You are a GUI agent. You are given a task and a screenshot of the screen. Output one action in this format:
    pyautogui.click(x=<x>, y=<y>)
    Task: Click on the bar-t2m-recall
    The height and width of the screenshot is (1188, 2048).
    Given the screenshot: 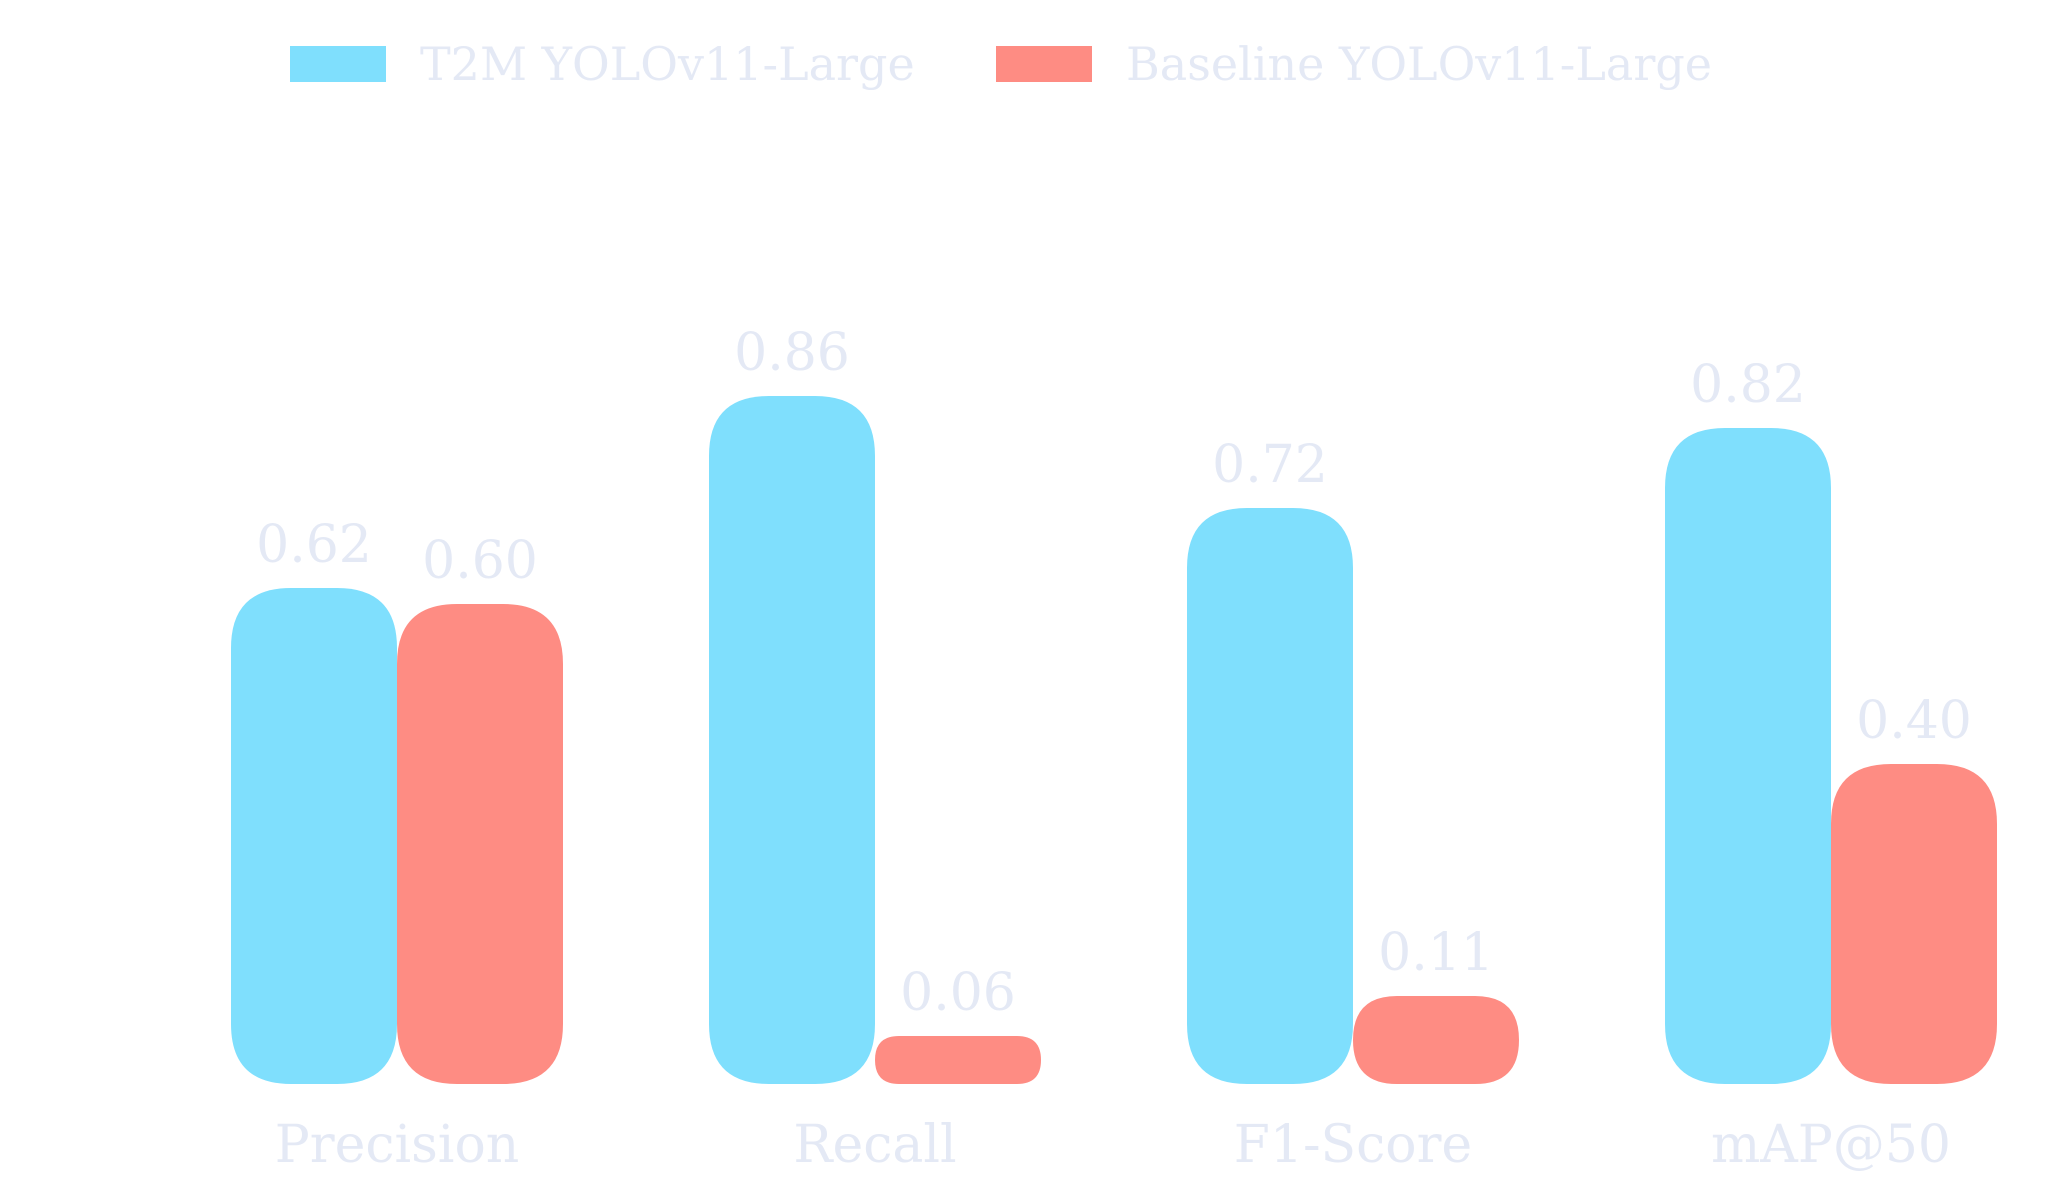 What is the action you would take?
    pyautogui.click(x=792, y=740)
    